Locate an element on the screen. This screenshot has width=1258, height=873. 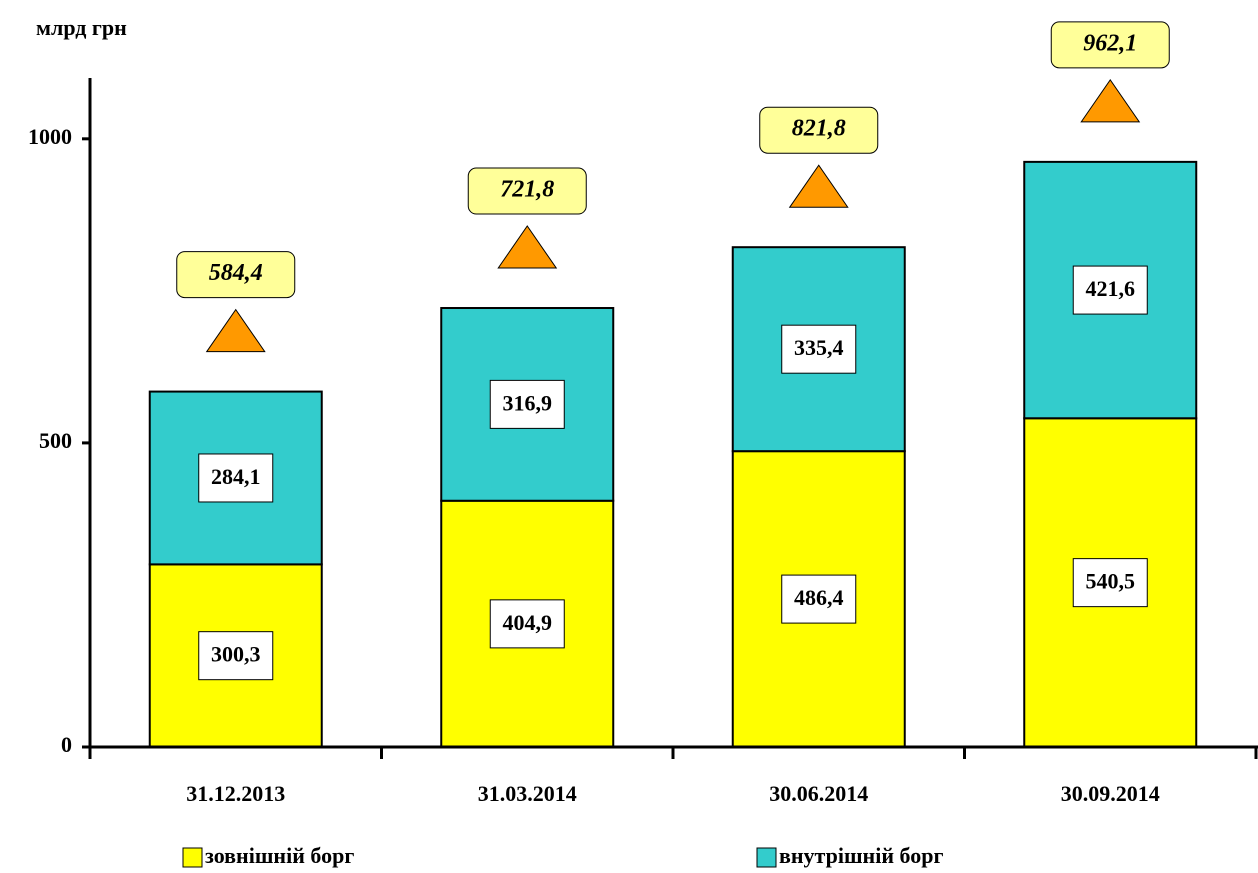
legend-label: внутрішній борг is located at coordinates (861, 855).